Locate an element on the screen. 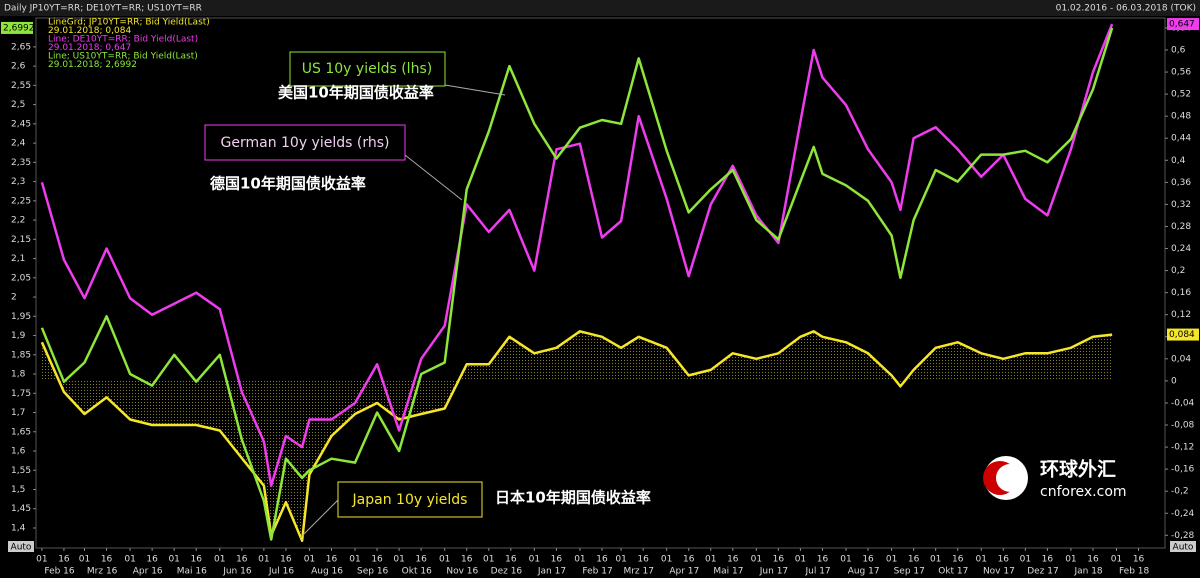 This screenshot has width=1200, height=578. y-tick-label: 2,15 is located at coordinates (21, 240).